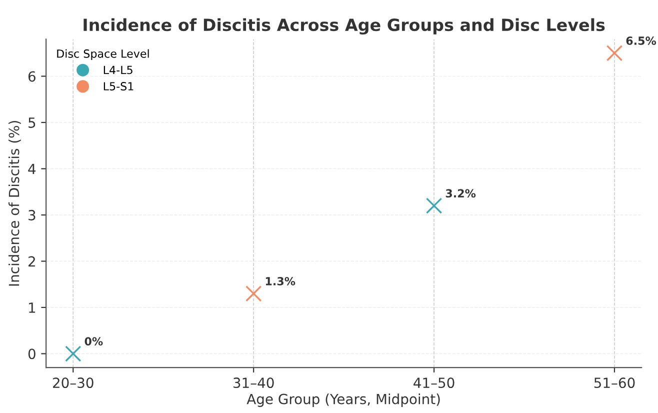 This screenshot has height=413, width=658. I want to click on y-axis-title: Incidence of Discitis (%), so click(14, 203).